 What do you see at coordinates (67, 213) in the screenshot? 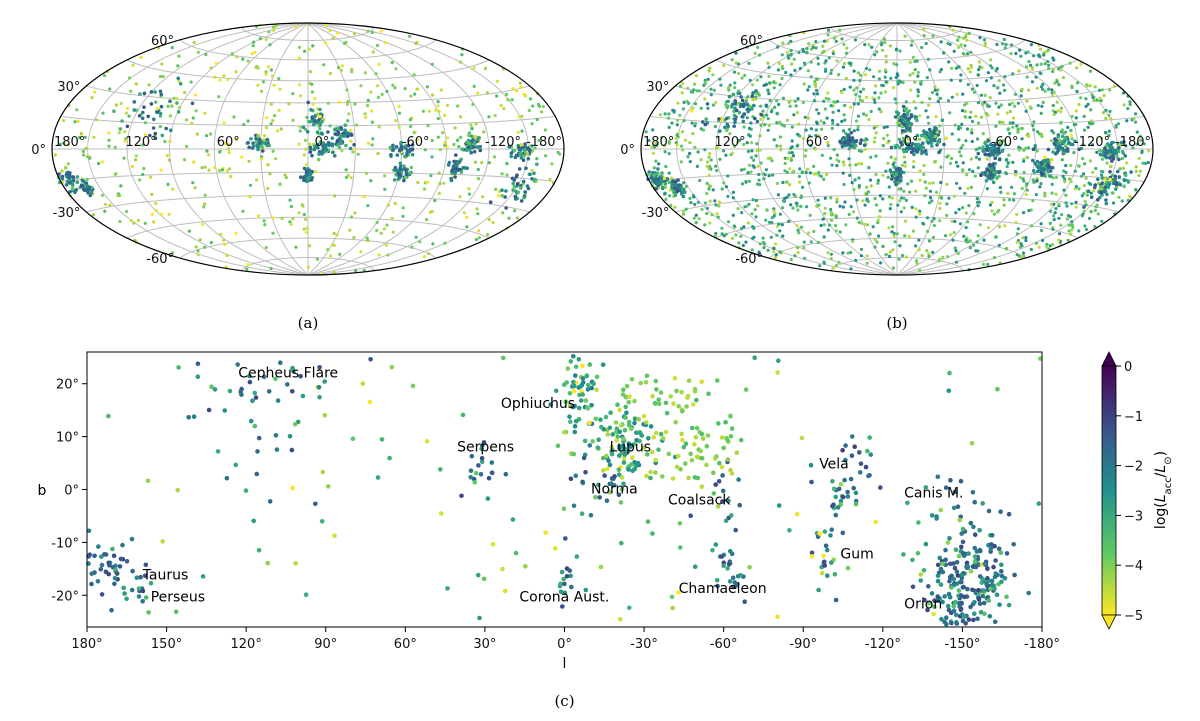
I see `panelA-lat-label: -30°` at bounding box center [67, 213].